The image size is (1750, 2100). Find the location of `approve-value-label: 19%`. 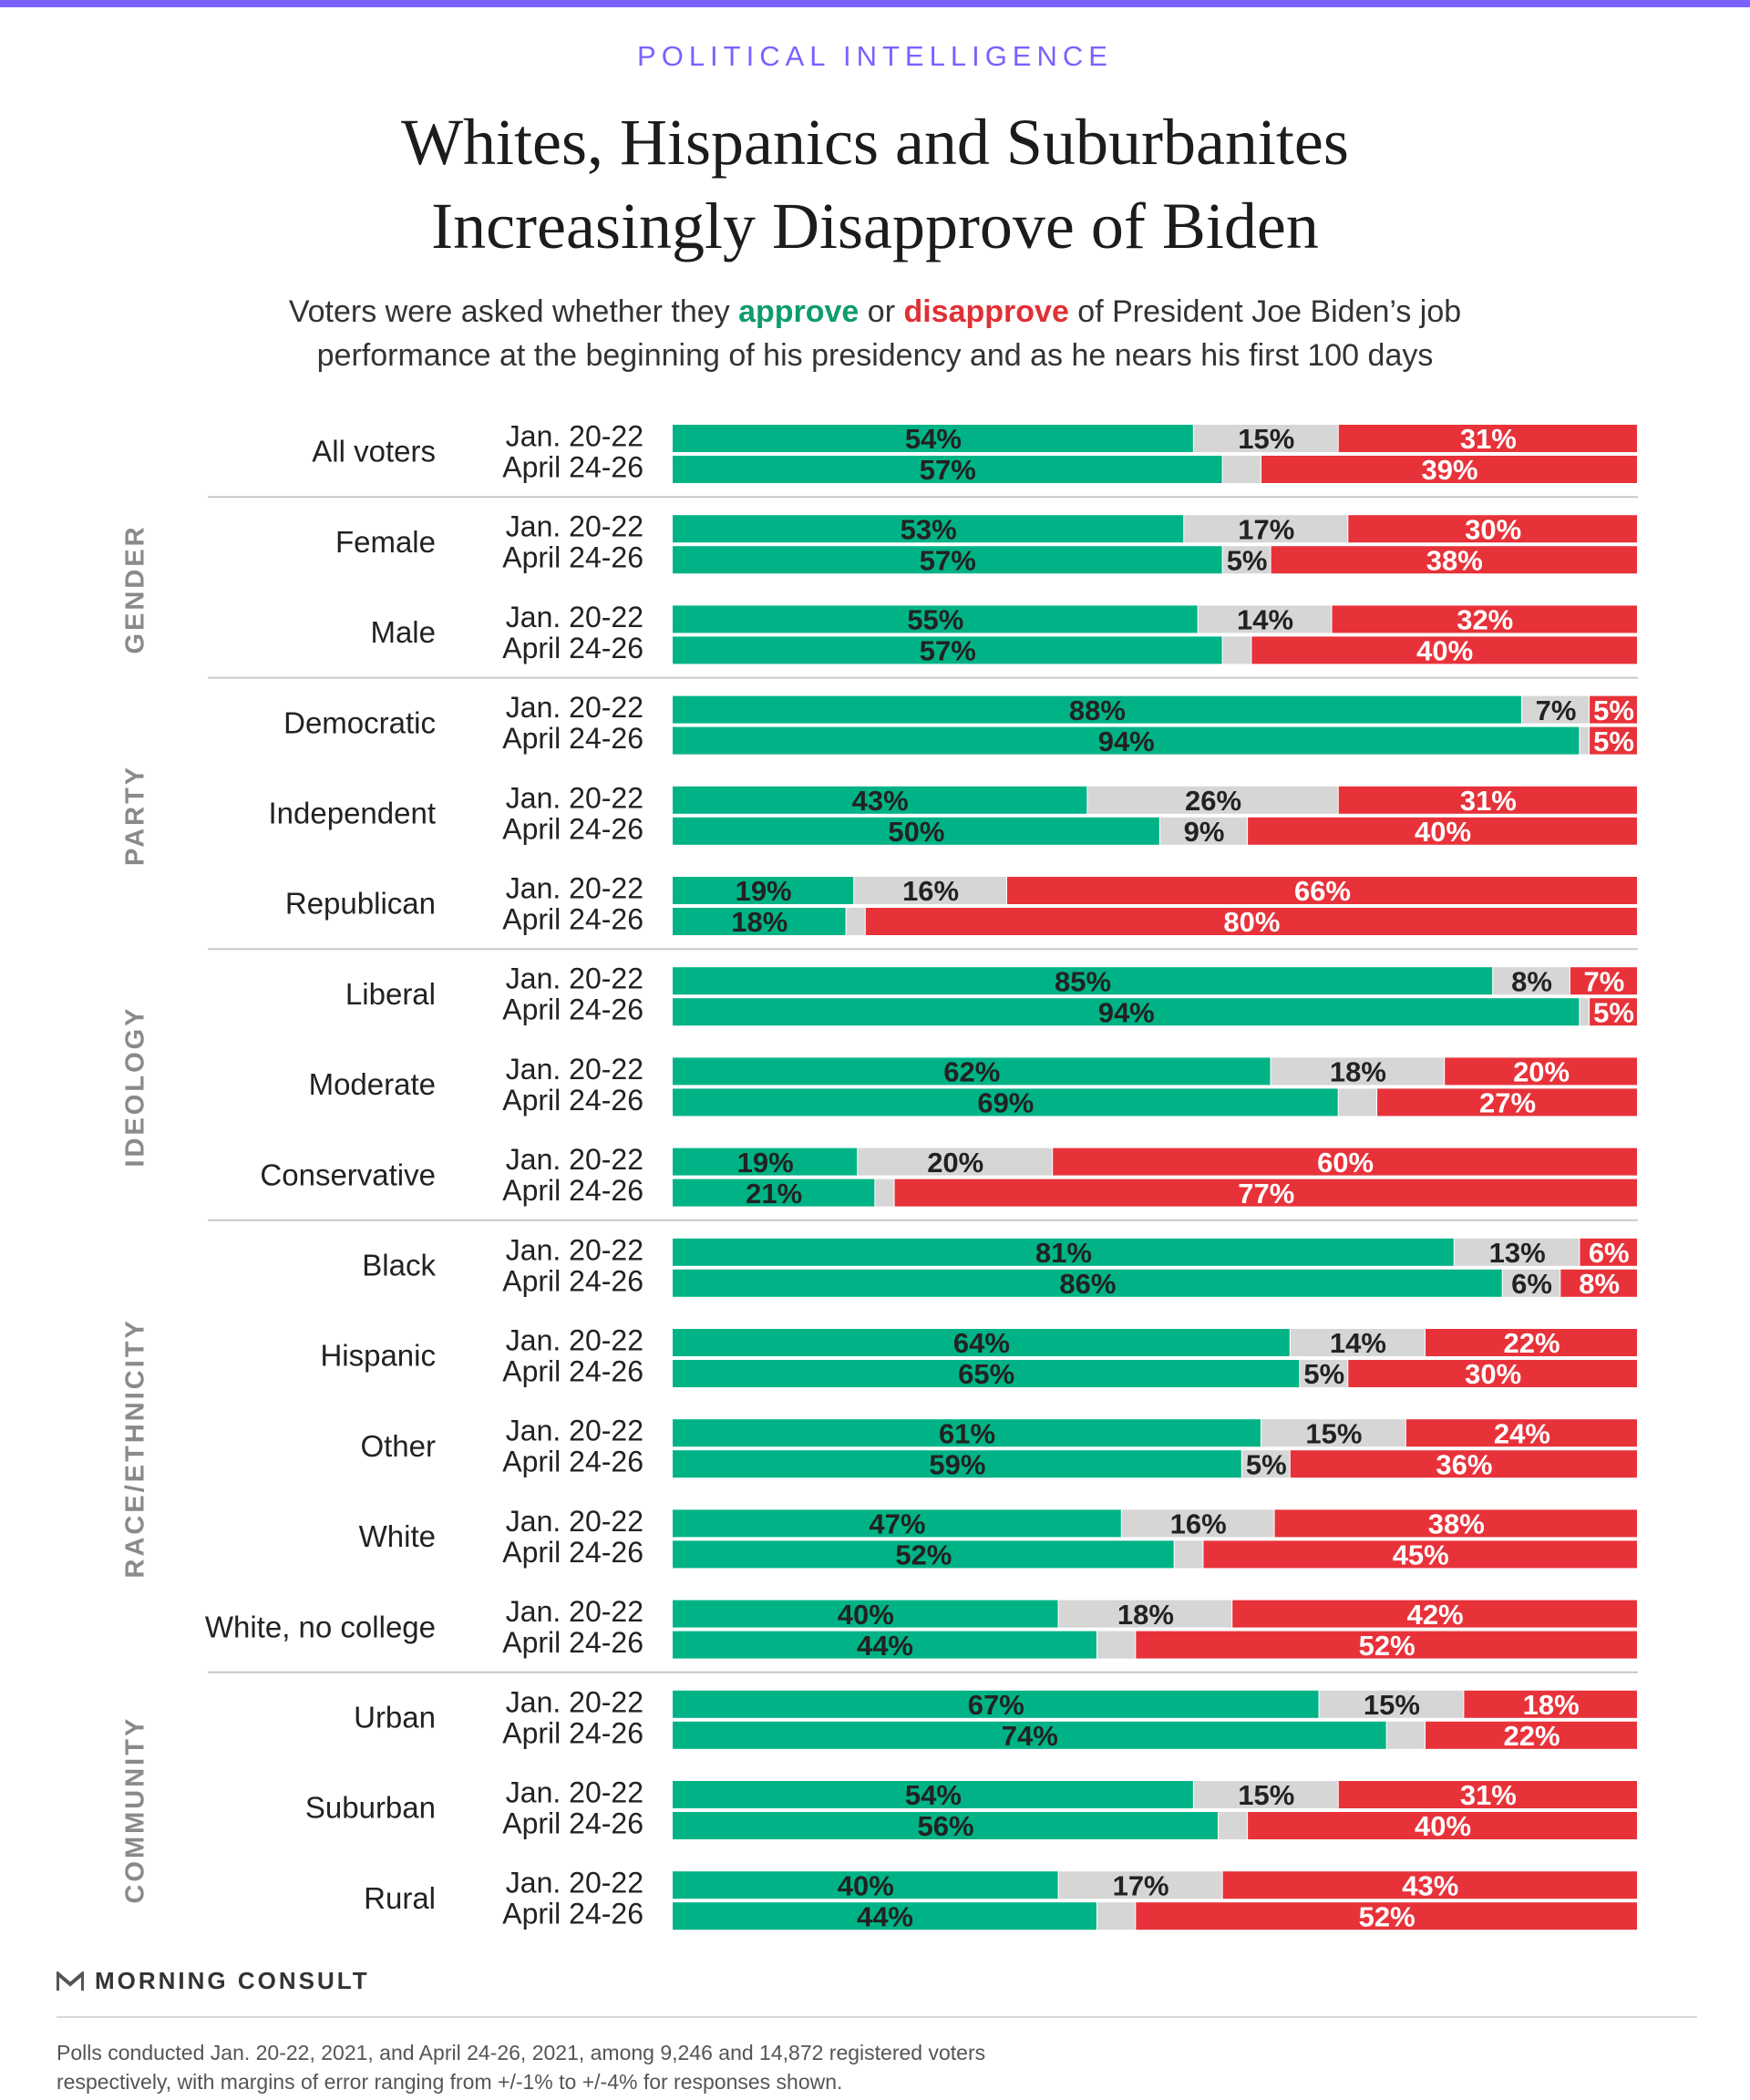

approve-value-label: 19% is located at coordinates (764, 891).